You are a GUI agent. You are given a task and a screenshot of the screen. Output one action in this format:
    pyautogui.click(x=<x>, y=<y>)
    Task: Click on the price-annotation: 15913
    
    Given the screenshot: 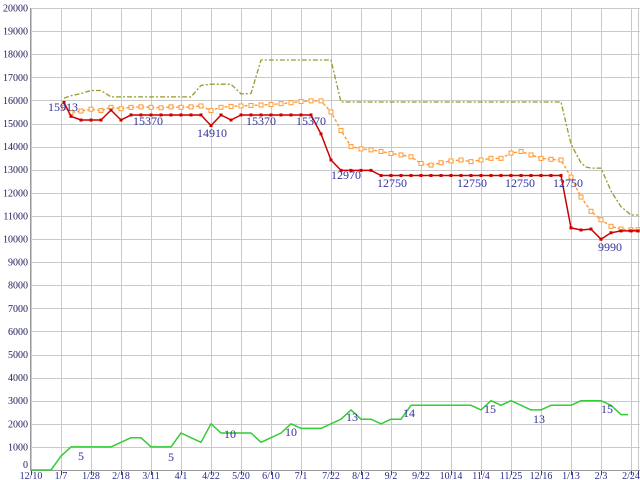 What is the action you would take?
    pyautogui.click(x=63, y=107)
    